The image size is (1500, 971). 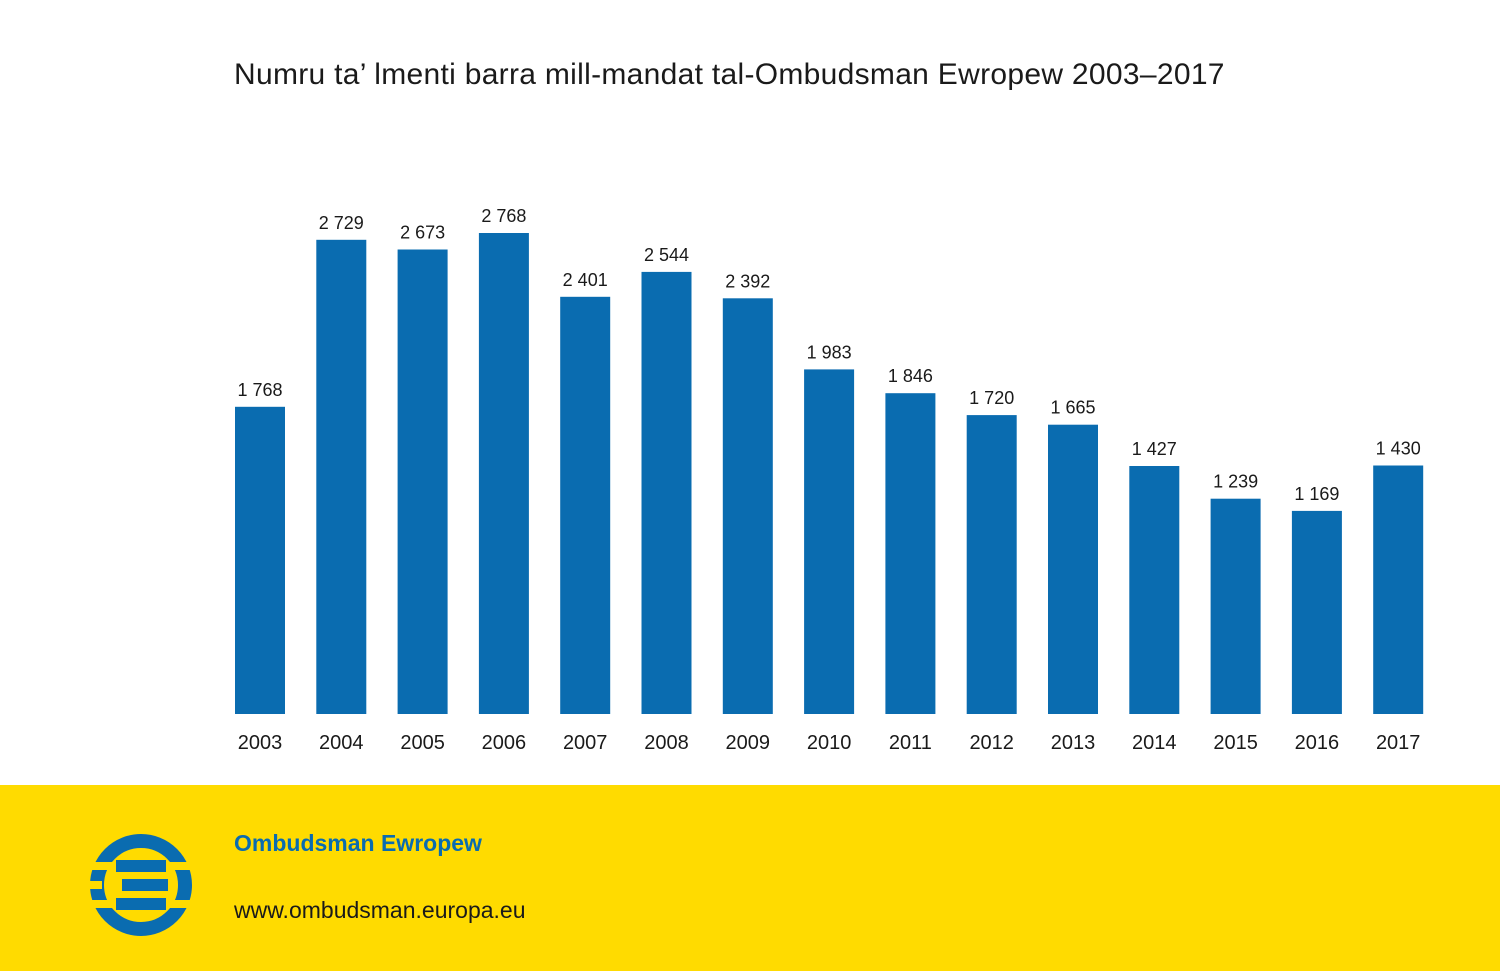 What do you see at coordinates (1235, 482) in the screenshot?
I see `data-label-2015: 1 239` at bounding box center [1235, 482].